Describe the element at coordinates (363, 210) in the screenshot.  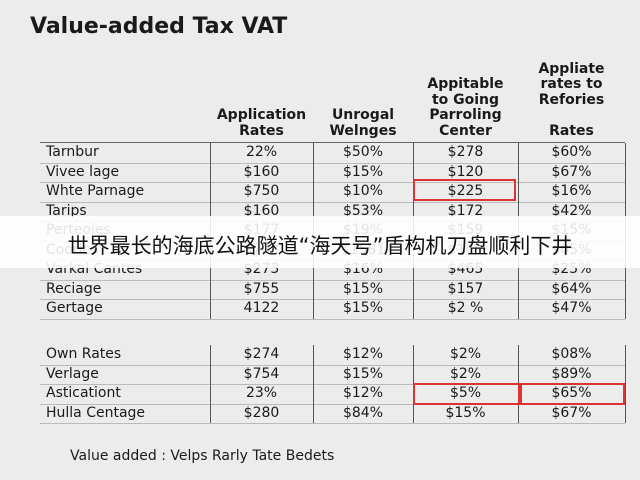
I see `cell: $53%` at that location.